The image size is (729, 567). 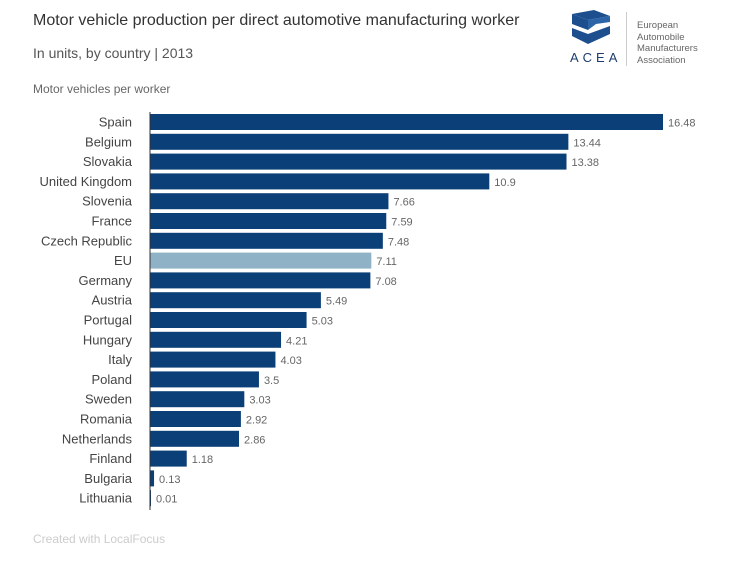 I want to click on axis-label: Motor vehicles per worker, so click(x=102, y=89).